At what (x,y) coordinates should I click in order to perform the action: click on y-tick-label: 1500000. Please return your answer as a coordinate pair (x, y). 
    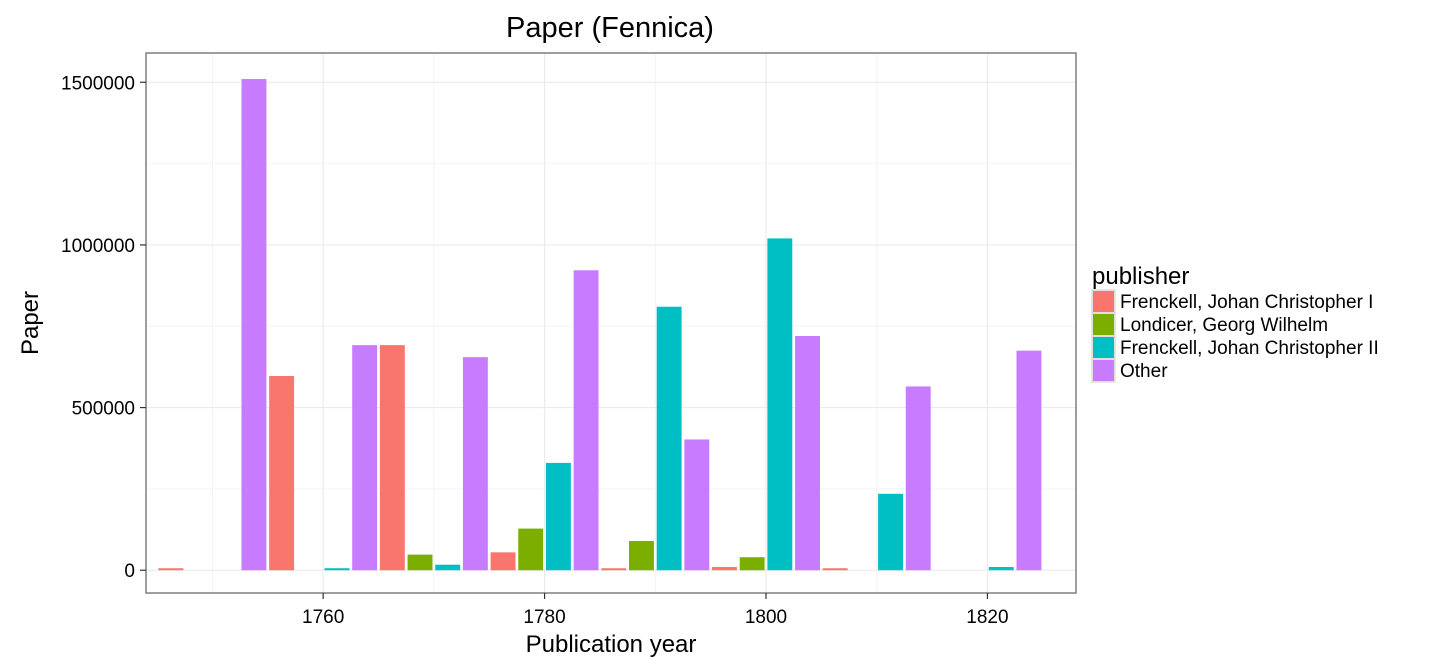
    Looking at the image, I should click on (98, 83).